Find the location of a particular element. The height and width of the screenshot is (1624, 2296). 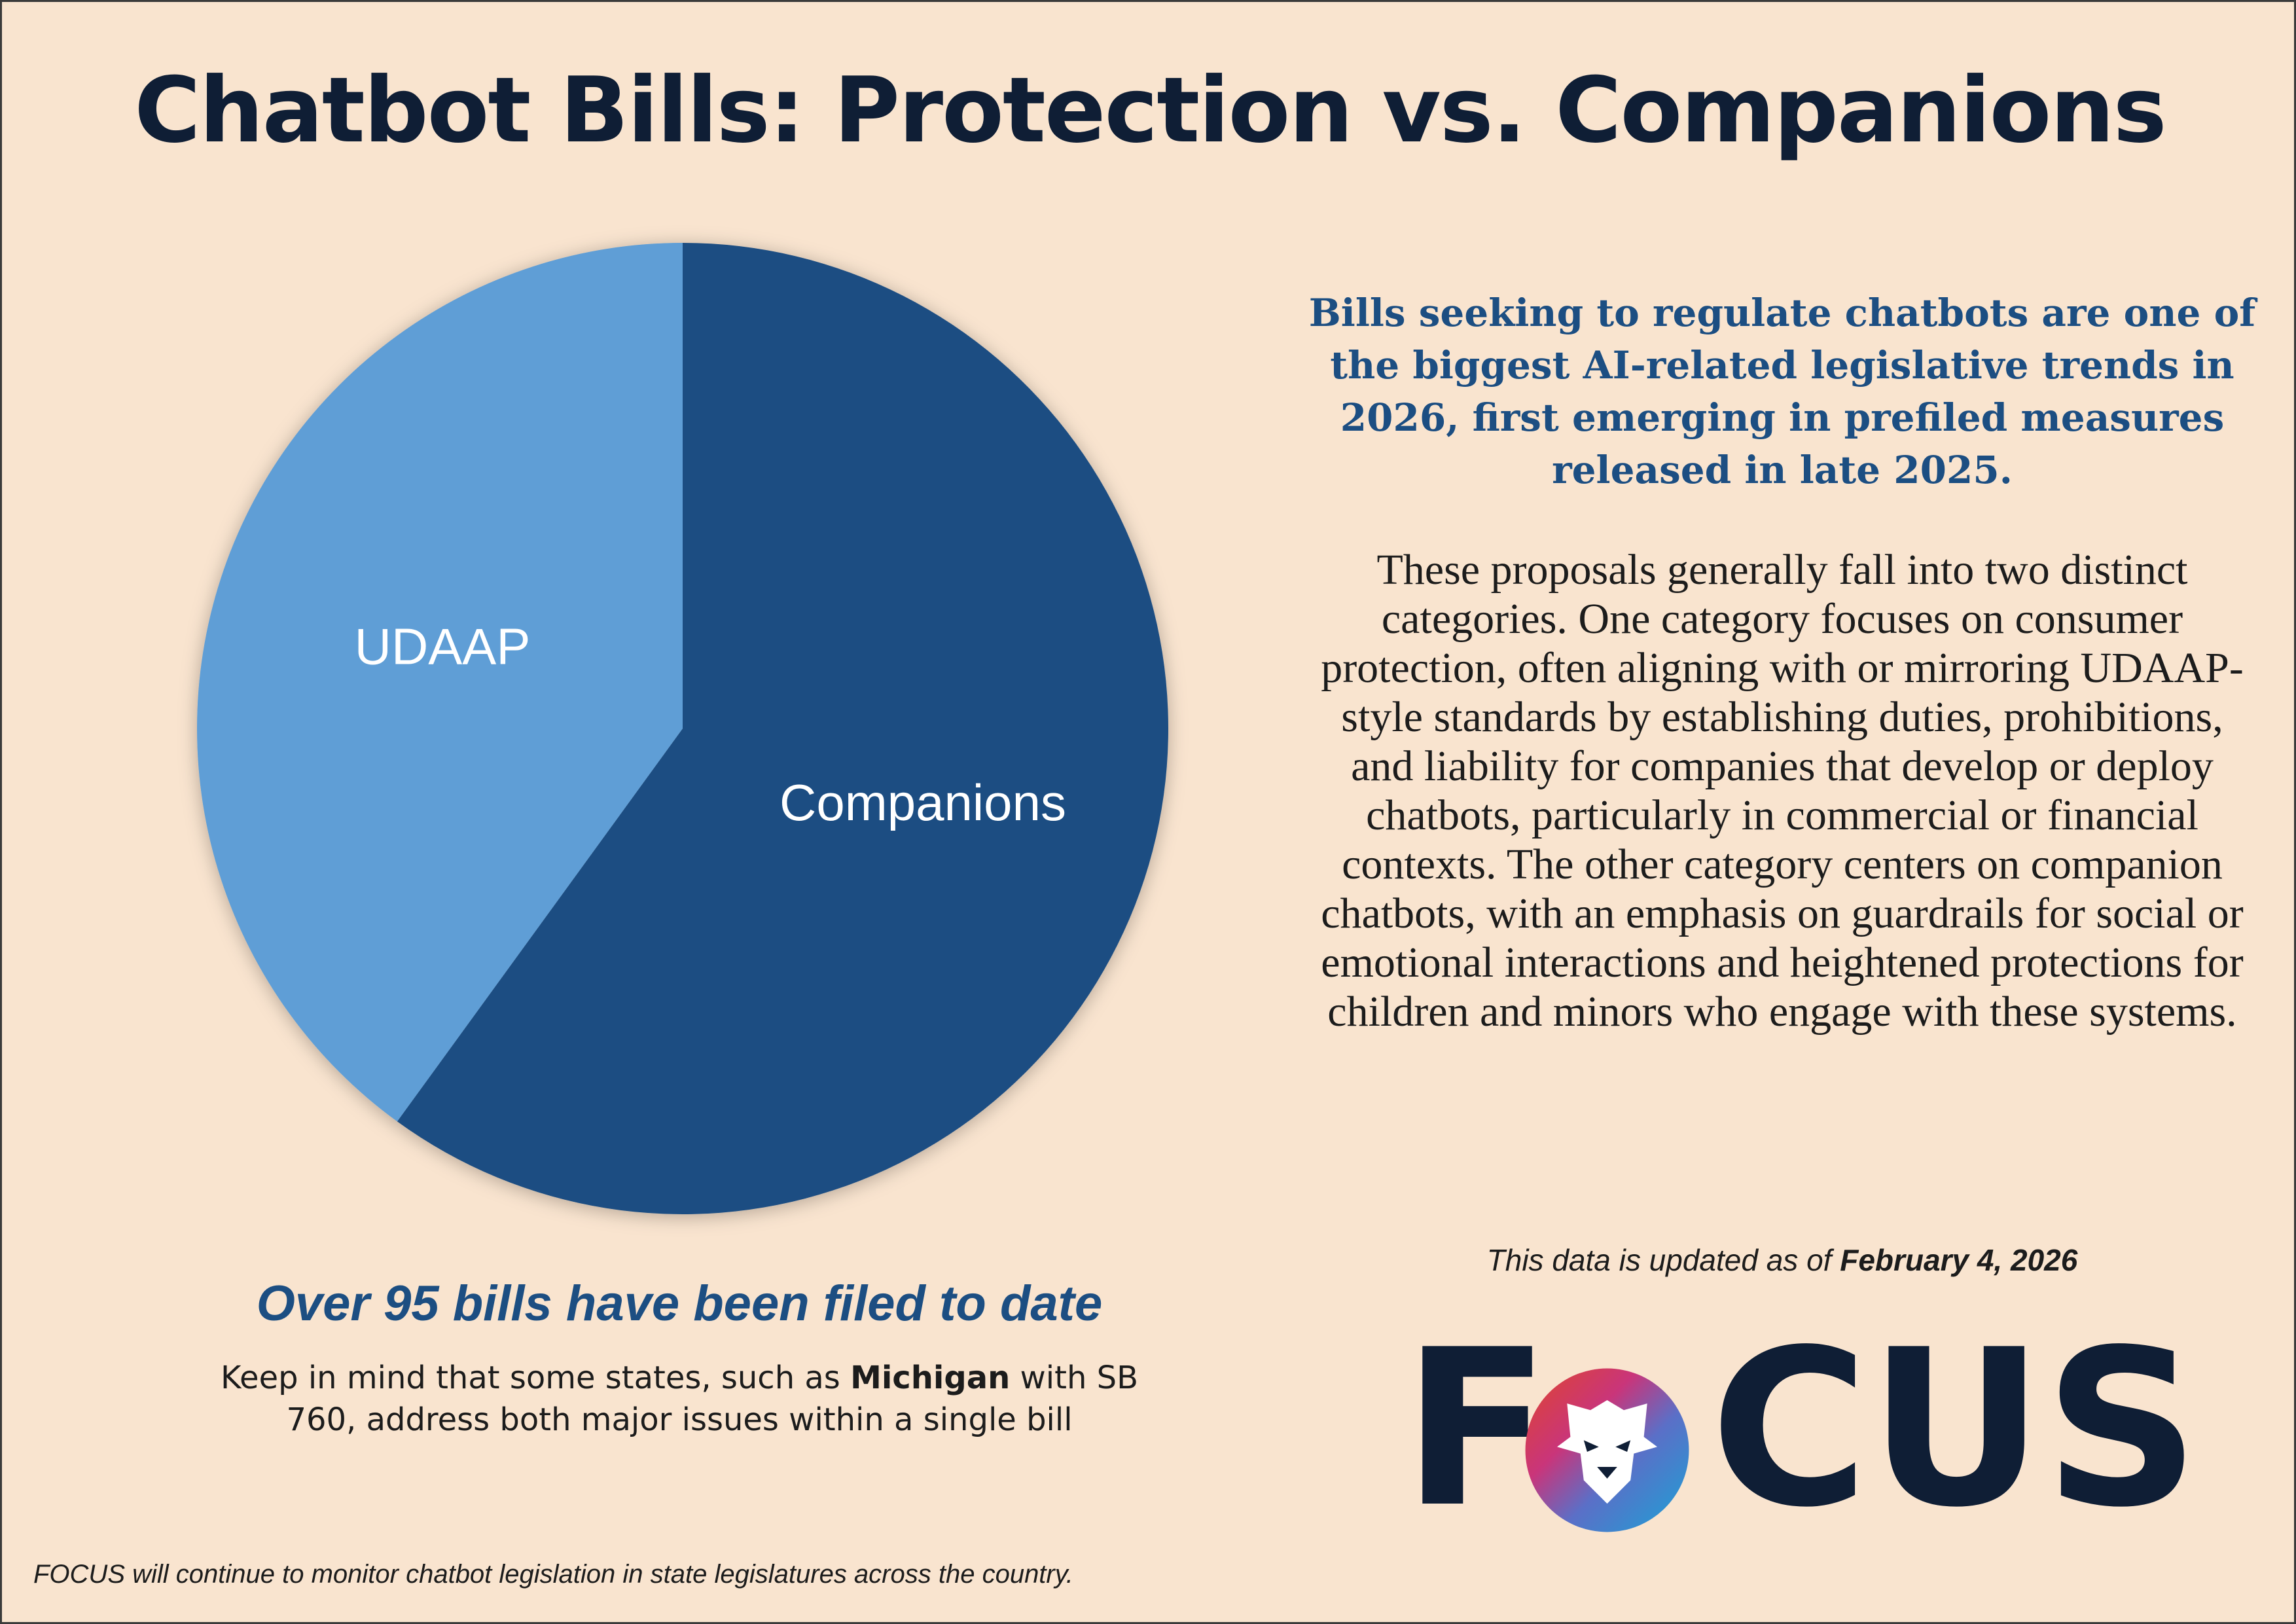

logo-letter-f: F is located at coordinates (1477, 1429).